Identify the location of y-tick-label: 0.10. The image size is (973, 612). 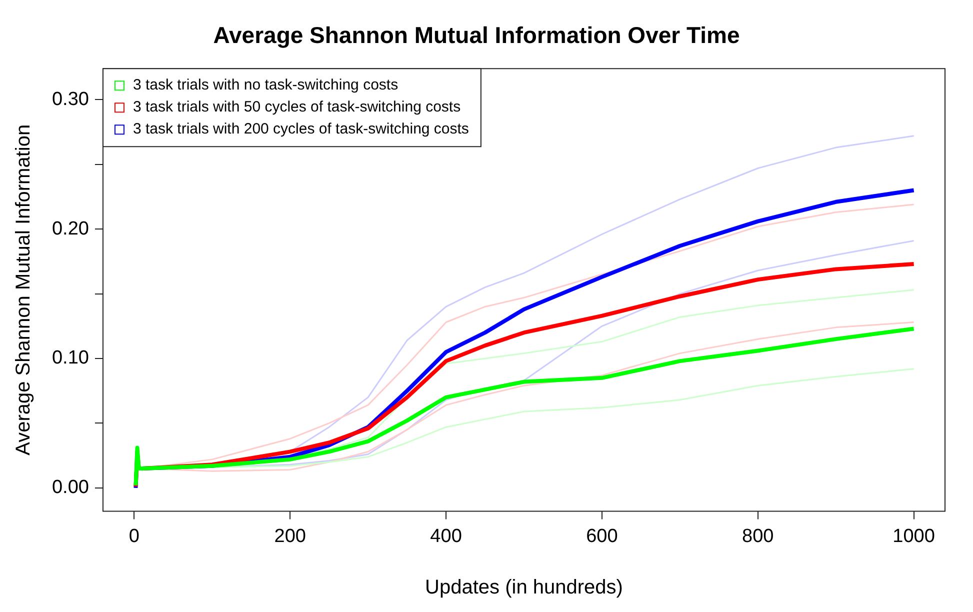
(70, 358).